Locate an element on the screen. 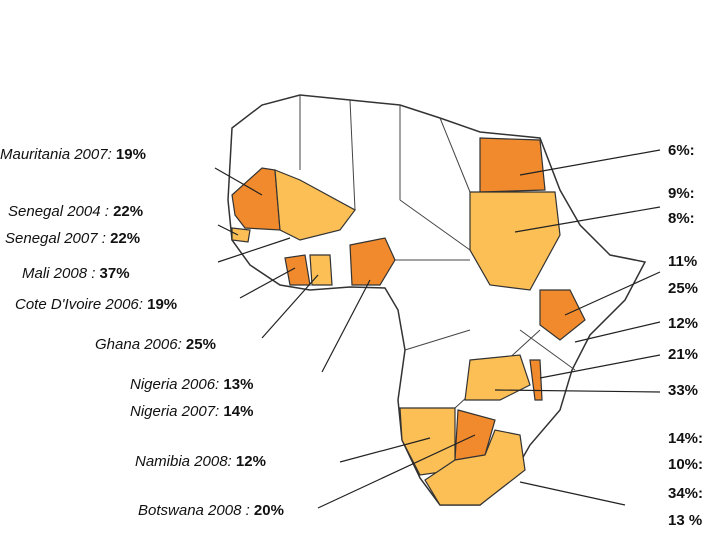  right-label: 21% is located at coordinates (683, 354).